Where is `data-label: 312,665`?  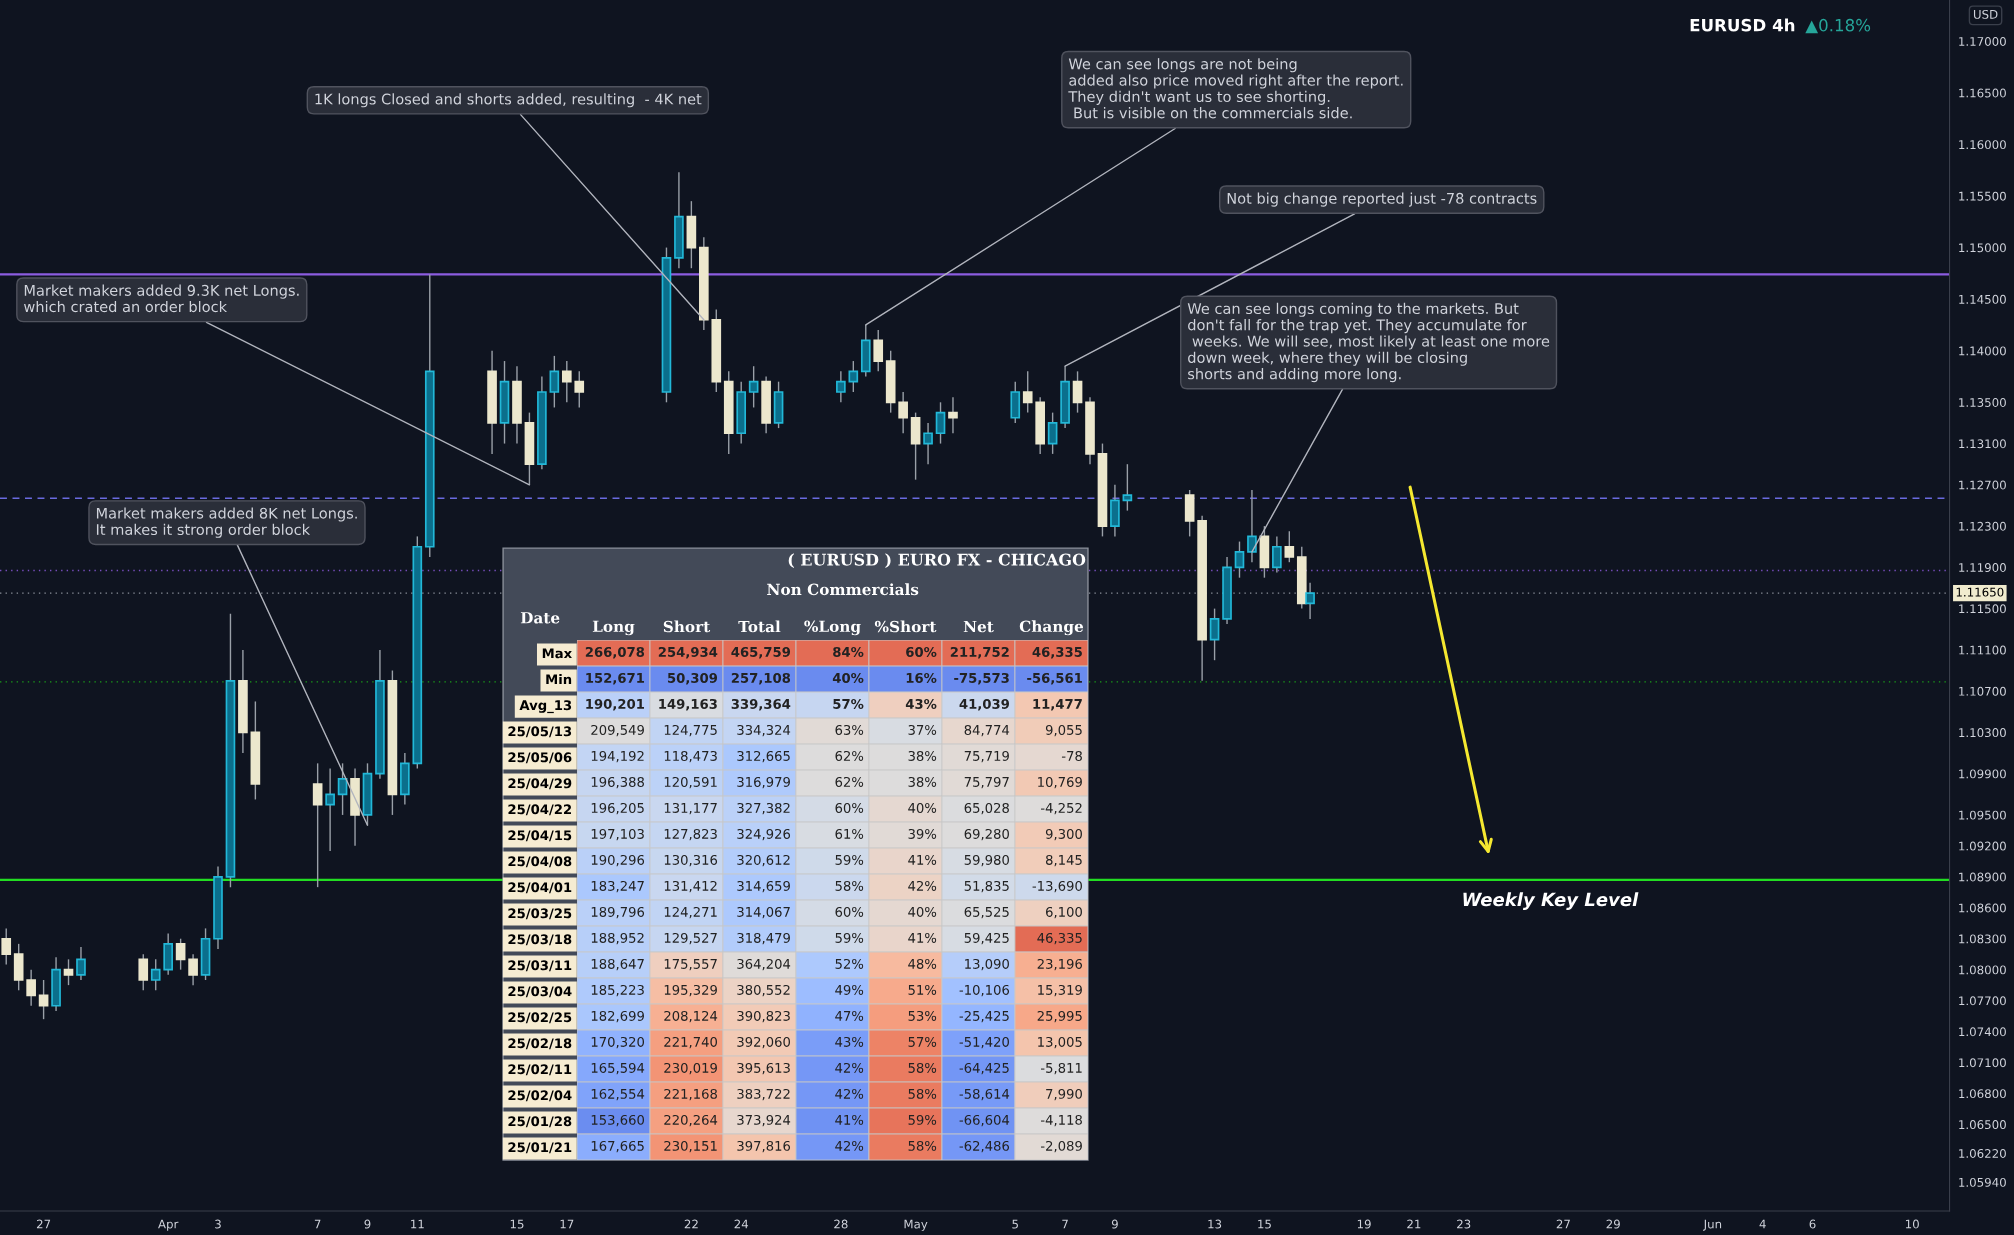
data-label: 312,665 is located at coordinates (763, 756).